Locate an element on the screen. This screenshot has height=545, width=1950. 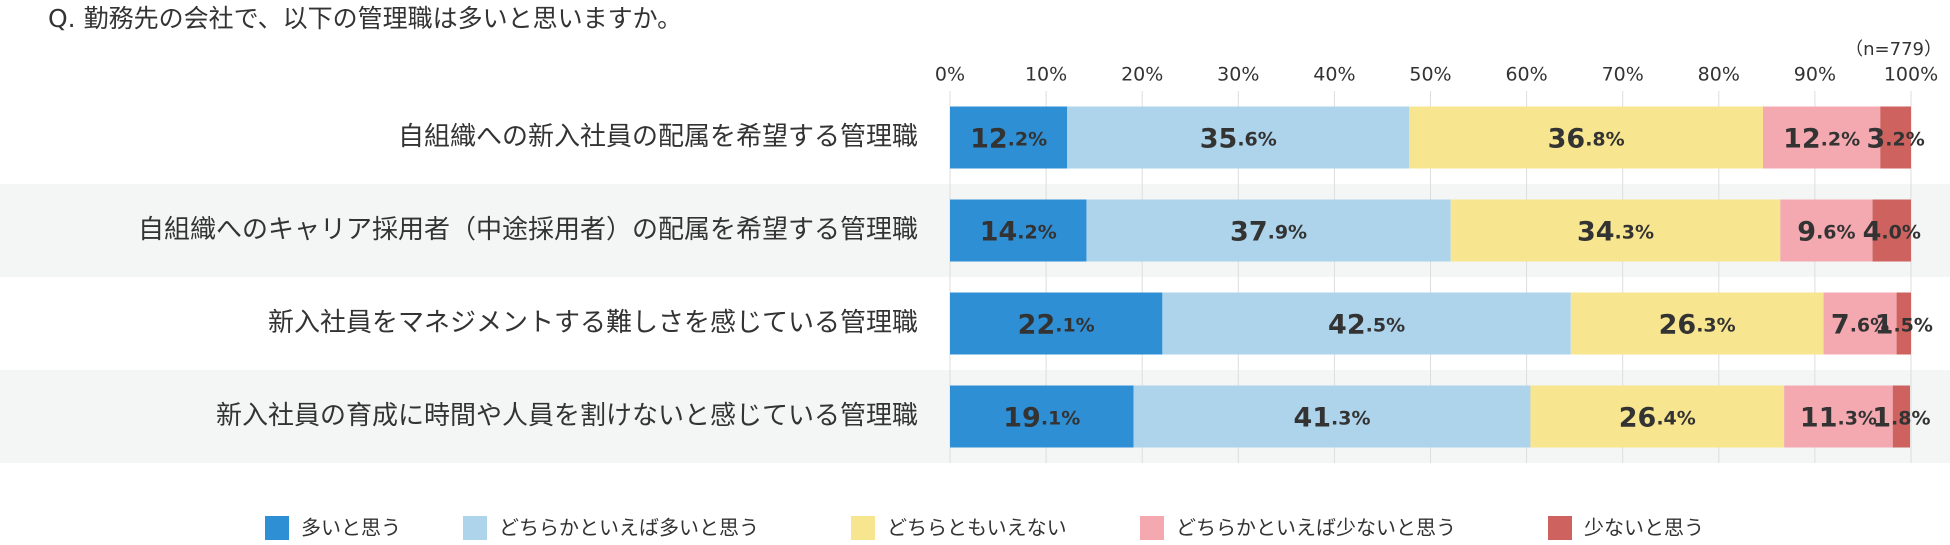
value-label-part: 42 is located at coordinates (1347, 324).